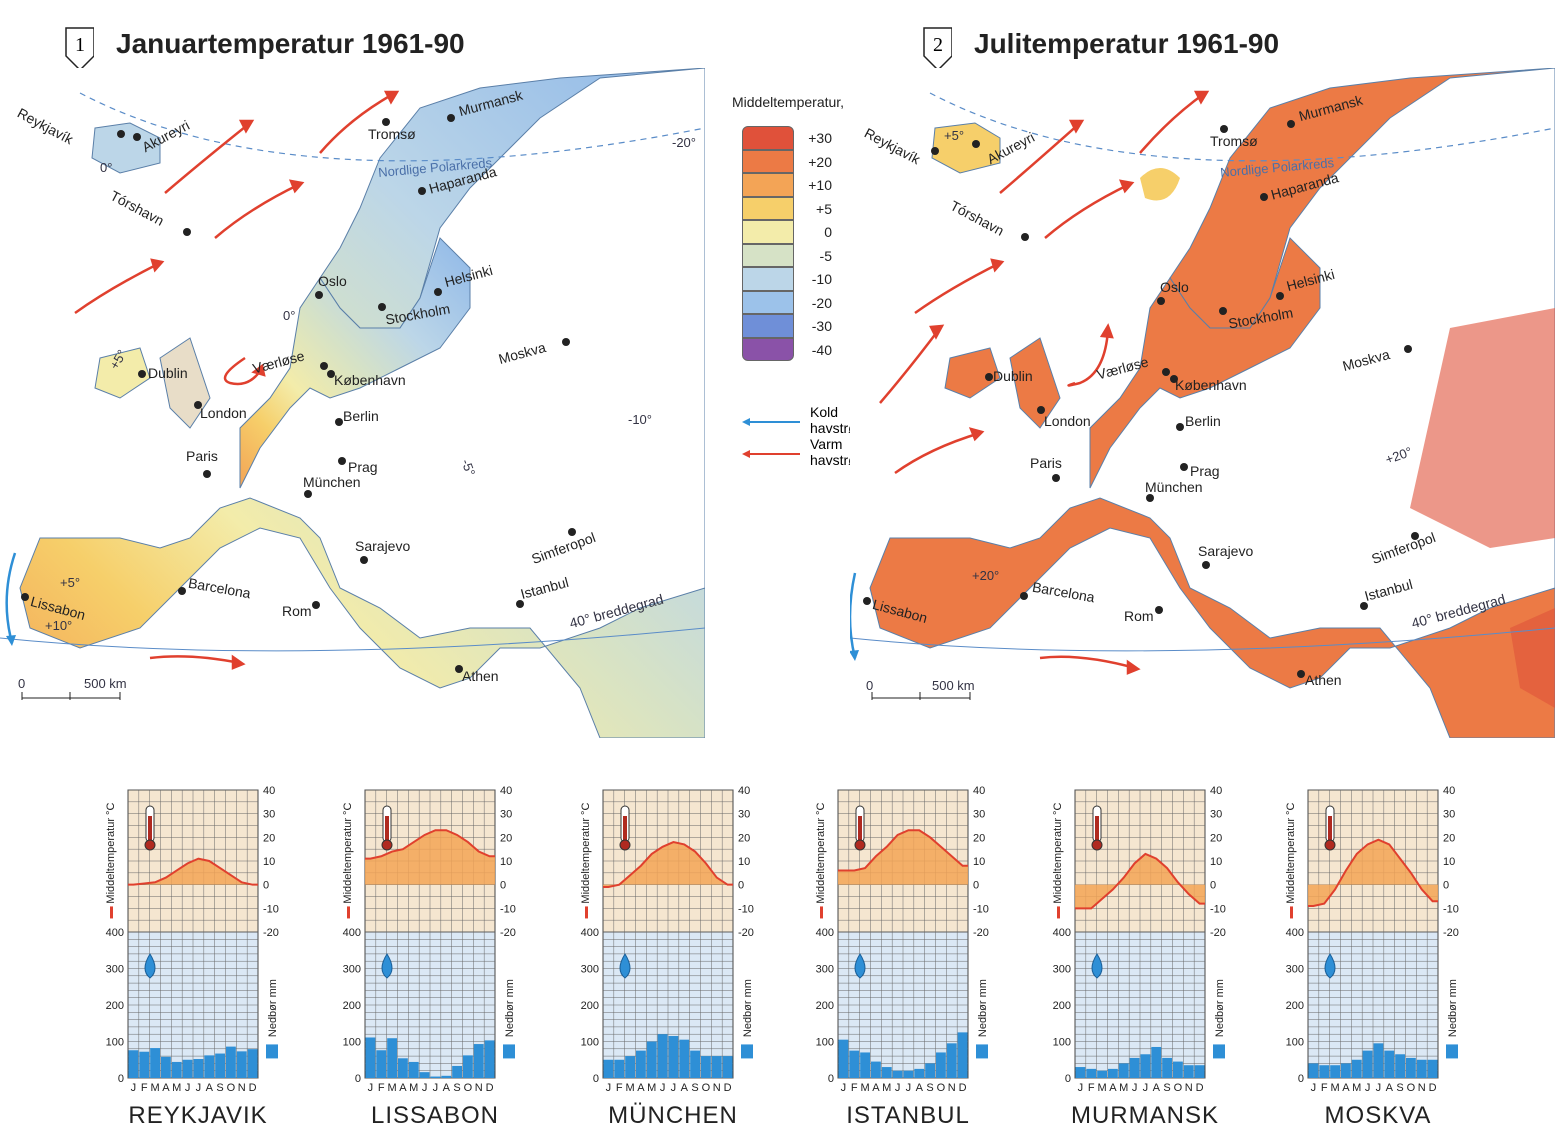  What do you see at coordinates (870, 685) in the screenshot?
I see `map-2-scale-zero: 0` at bounding box center [870, 685].